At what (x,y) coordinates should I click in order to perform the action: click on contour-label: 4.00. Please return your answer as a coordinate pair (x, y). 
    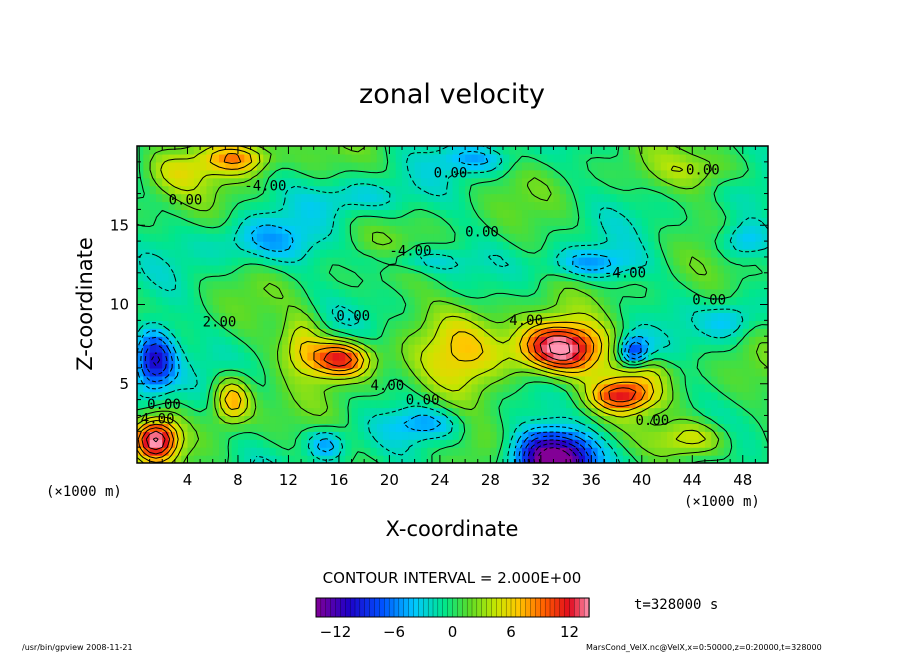
    Looking at the image, I should click on (526, 321).